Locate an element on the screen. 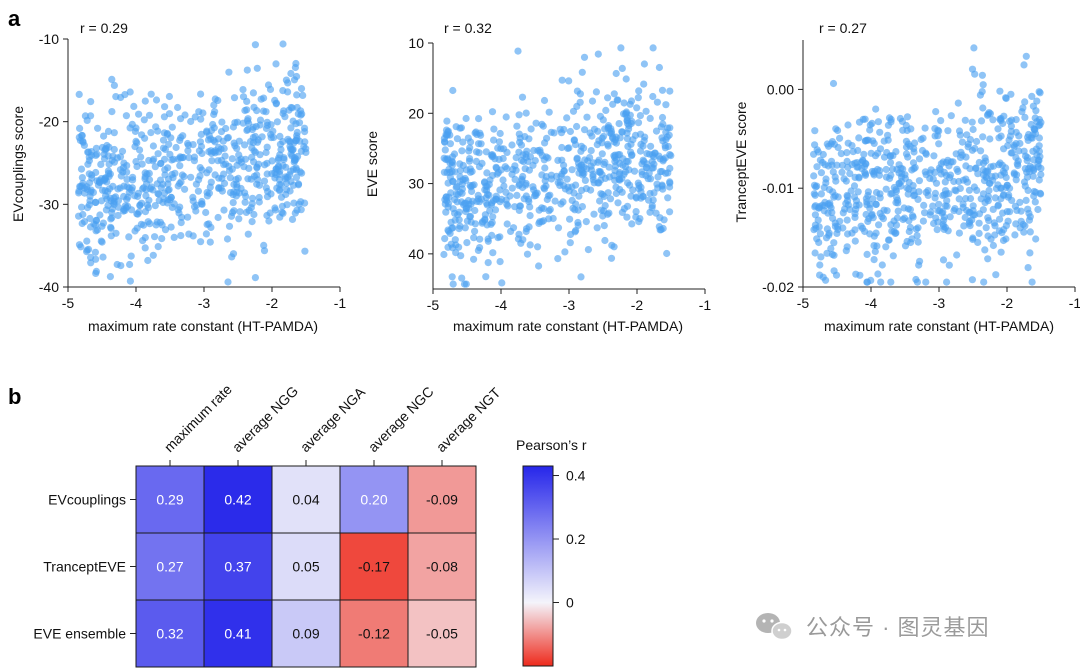 The height and width of the screenshot is (669, 1080). heatmap-cell-label: 0.42 is located at coordinates (237, 500).